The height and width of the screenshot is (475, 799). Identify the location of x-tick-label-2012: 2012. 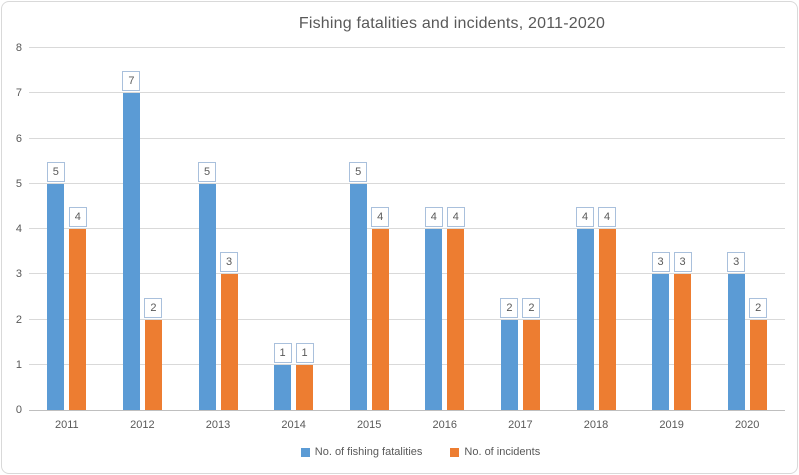
(142, 425).